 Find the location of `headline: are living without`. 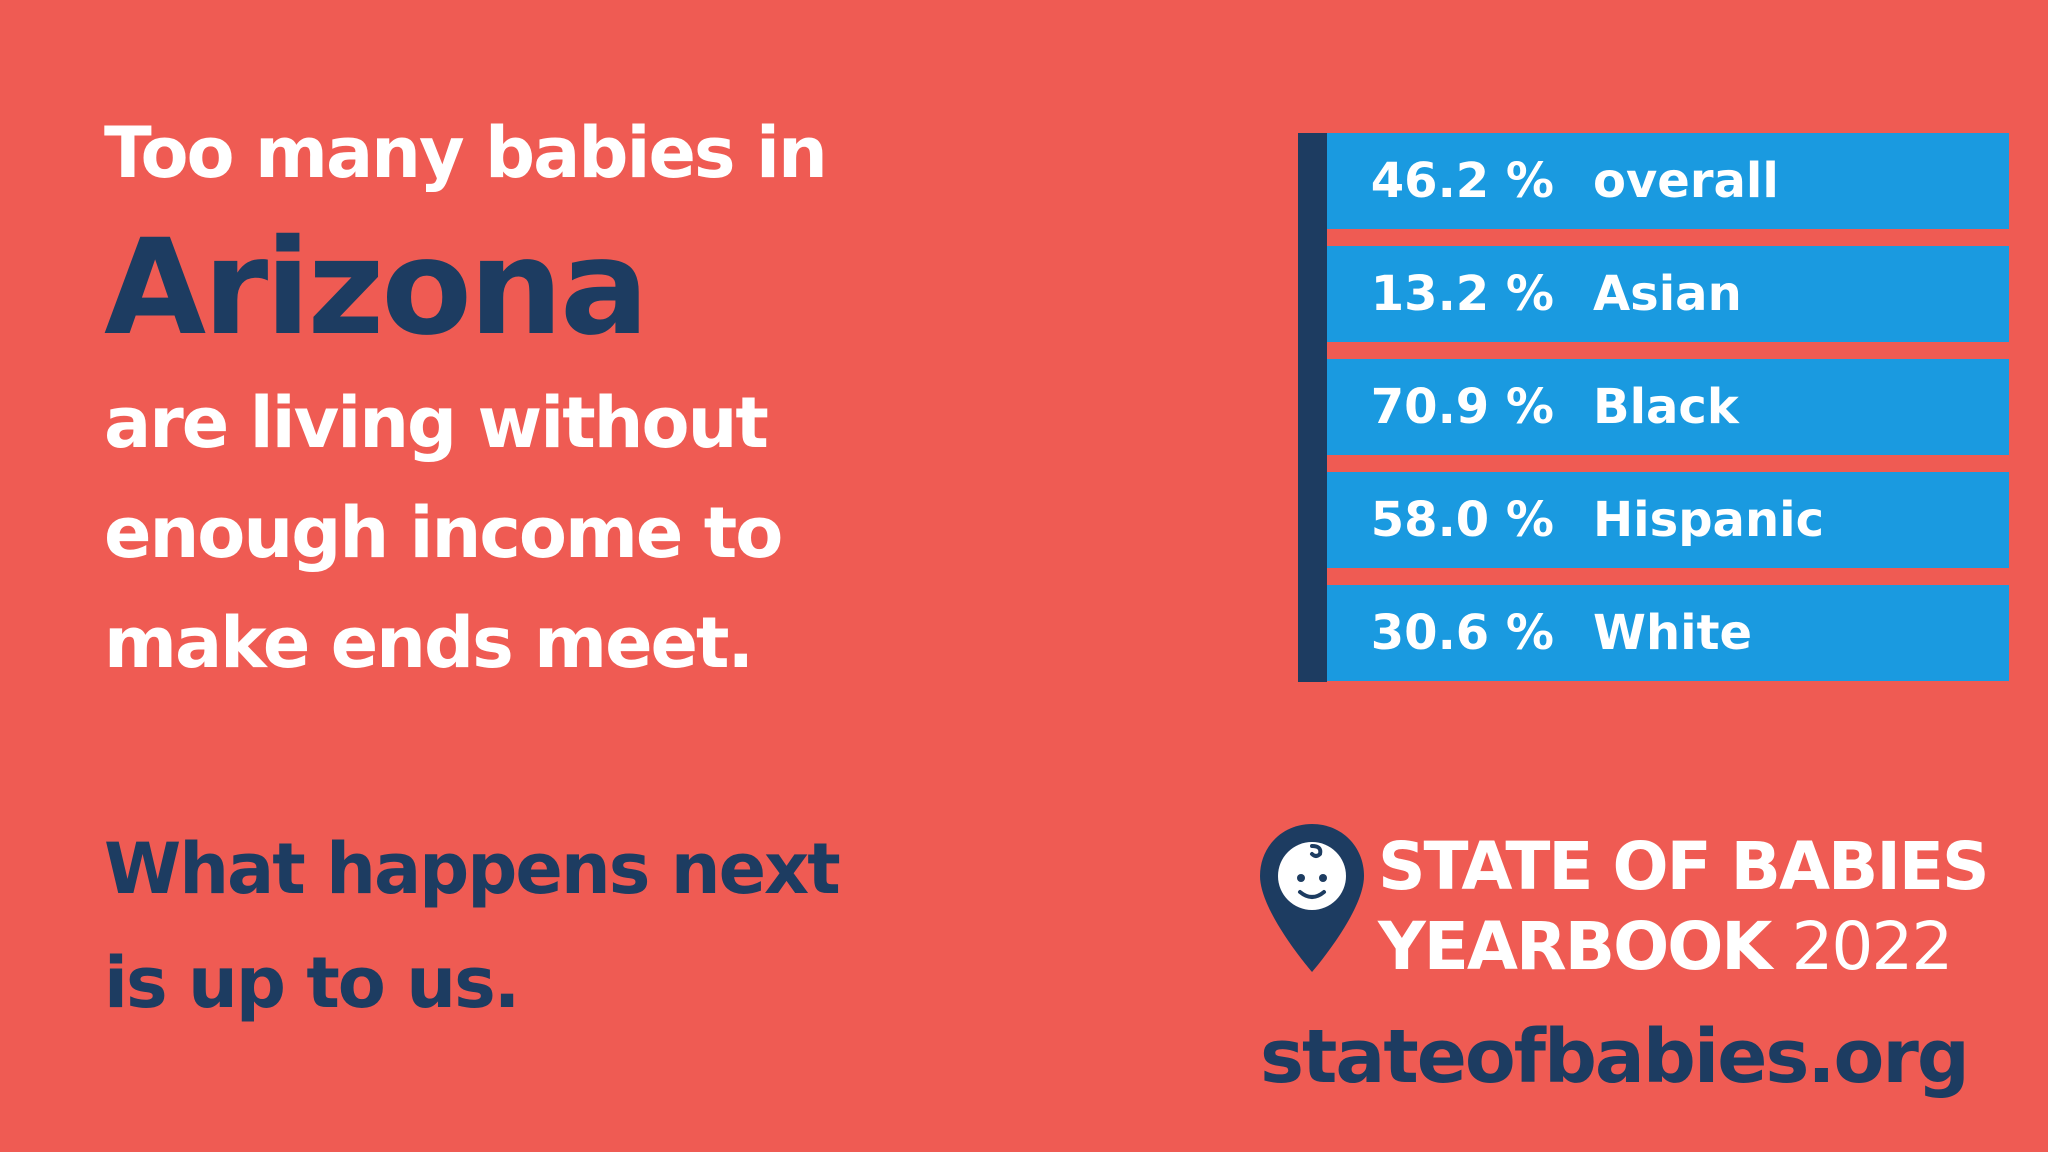

headline: are living without is located at coordinates (436, 423).